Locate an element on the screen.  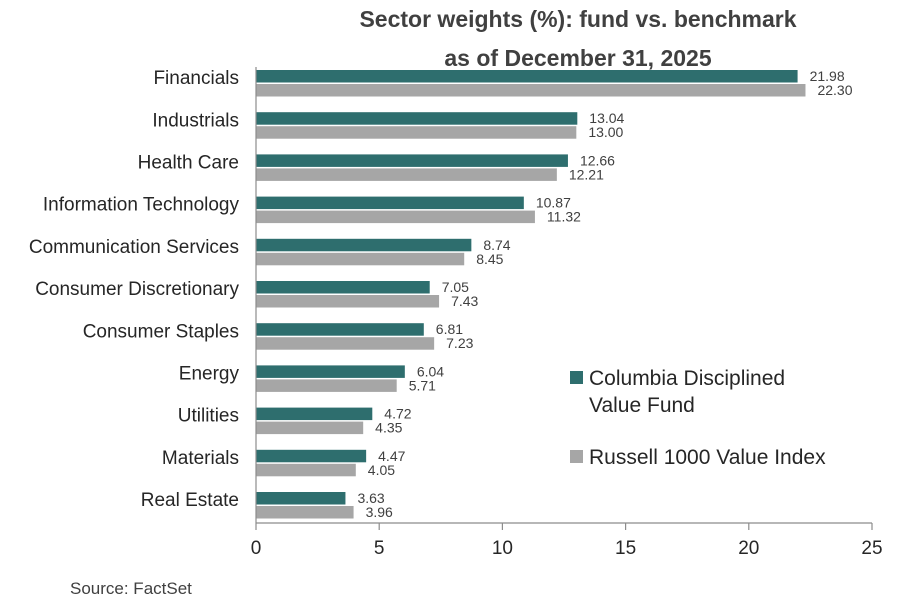
data-label: 10.87 is located at coordinates (553, 203).